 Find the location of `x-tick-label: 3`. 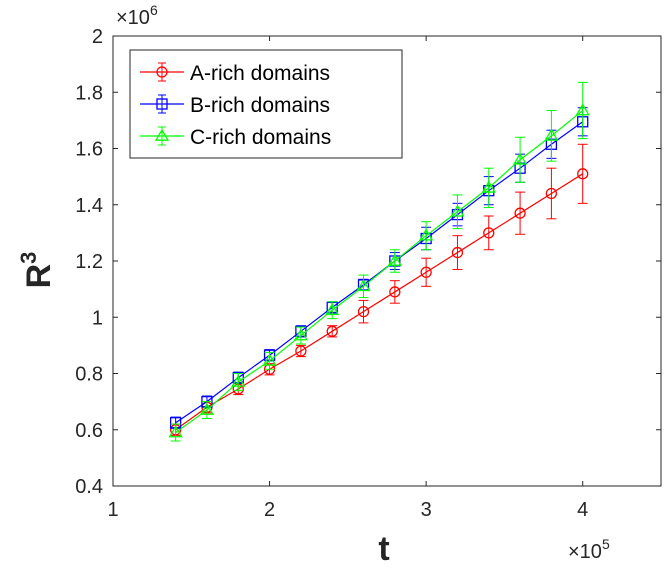

x-tick-label: 3 is located at coordinates (426, 510).